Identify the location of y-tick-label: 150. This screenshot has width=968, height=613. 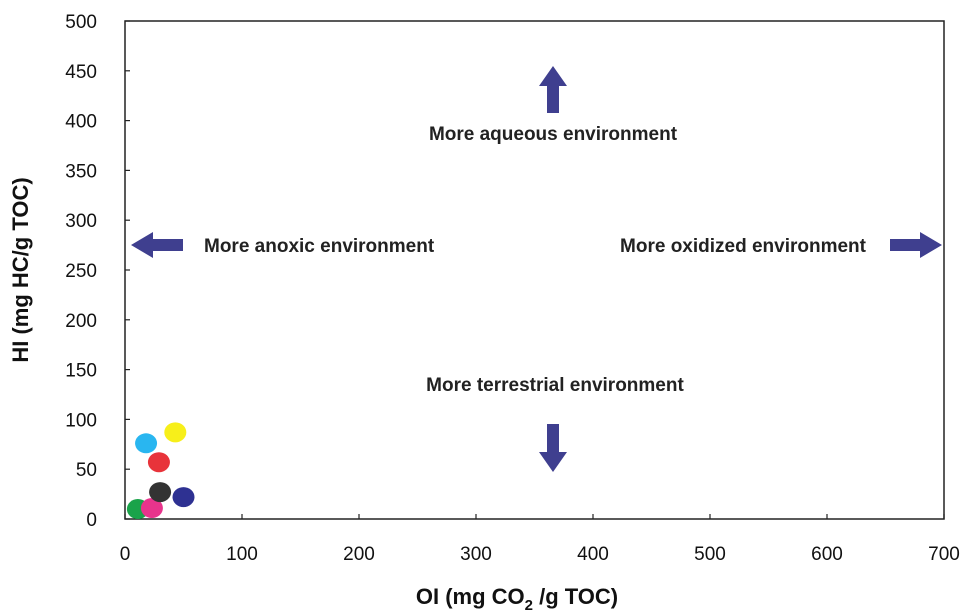
(81, 371).